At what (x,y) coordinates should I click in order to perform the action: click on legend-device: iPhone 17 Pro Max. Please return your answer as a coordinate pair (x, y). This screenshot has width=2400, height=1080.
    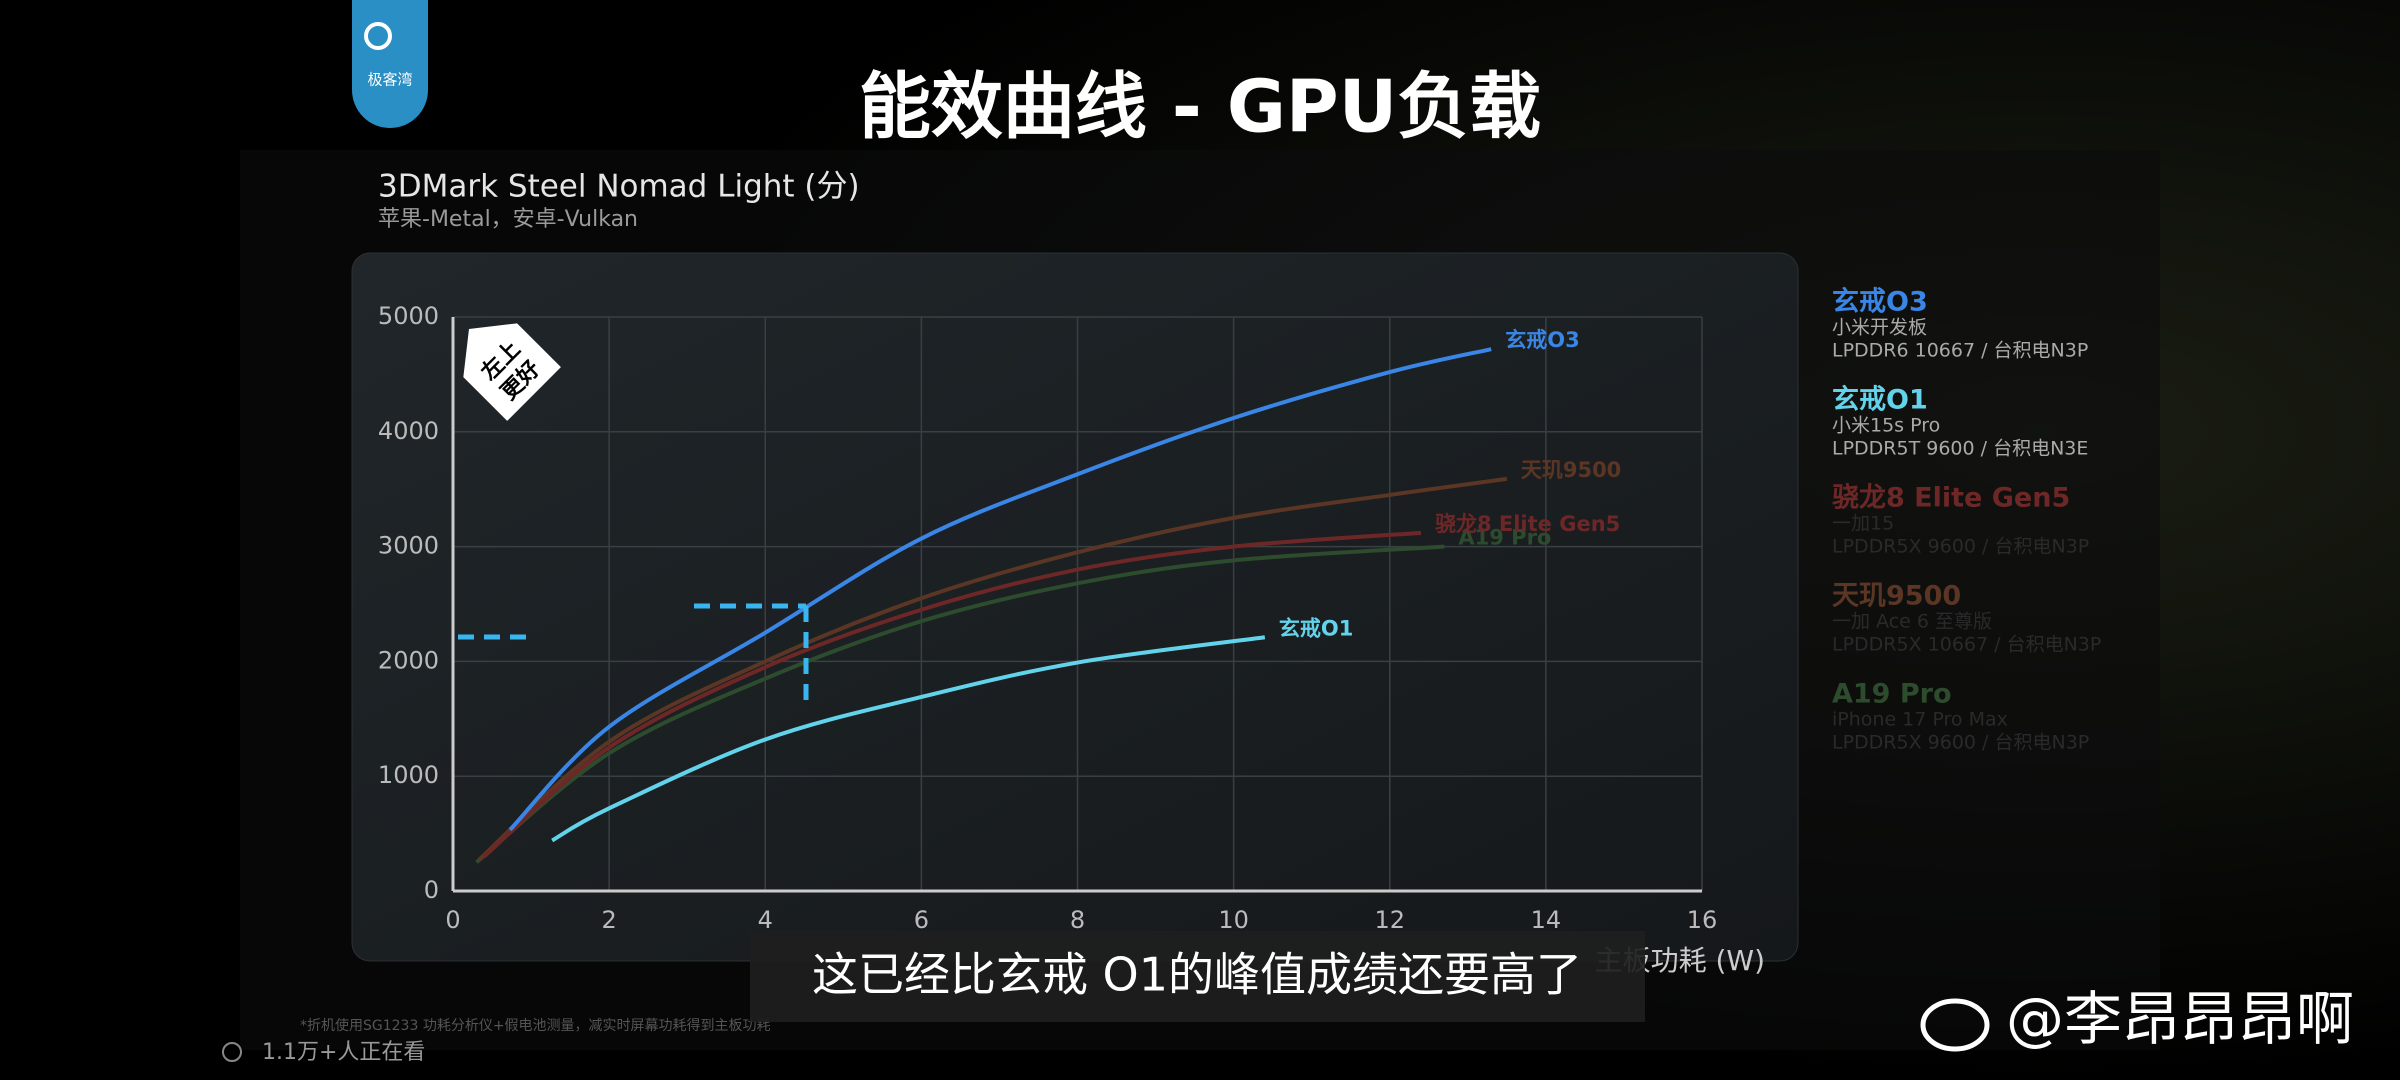
    Looking at the image, I should click on (1920, 720).